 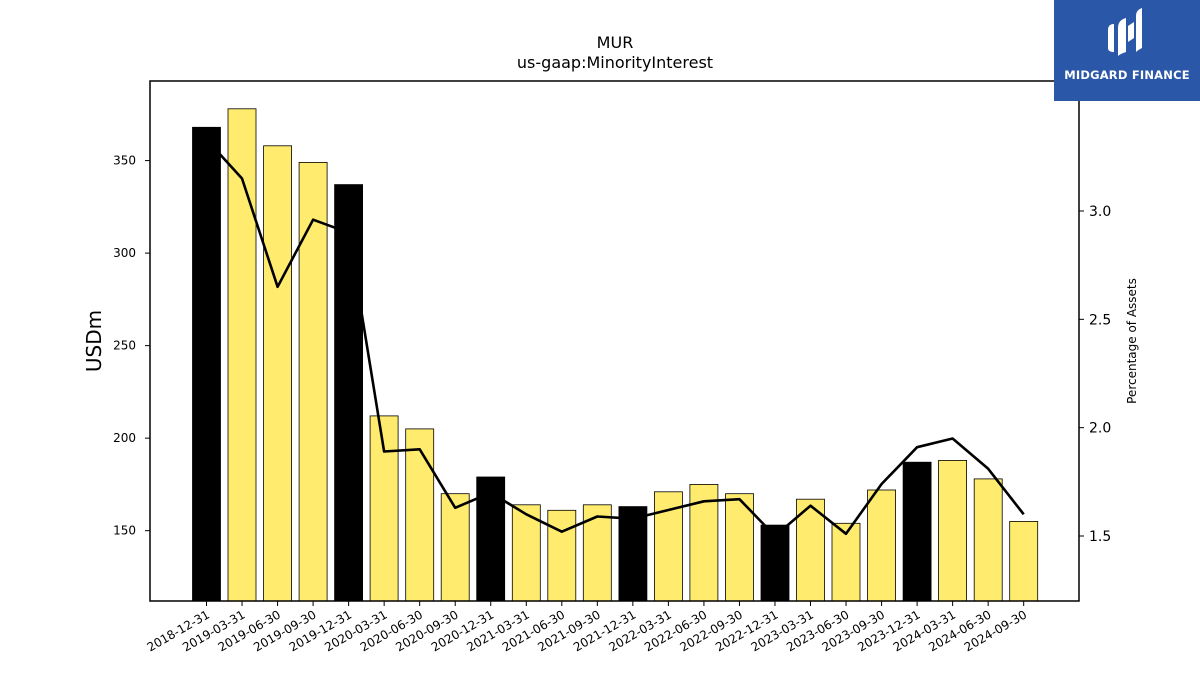 I want to click on brand-logo: MIDGARD FINANCE, so click(x=1127, y=50).